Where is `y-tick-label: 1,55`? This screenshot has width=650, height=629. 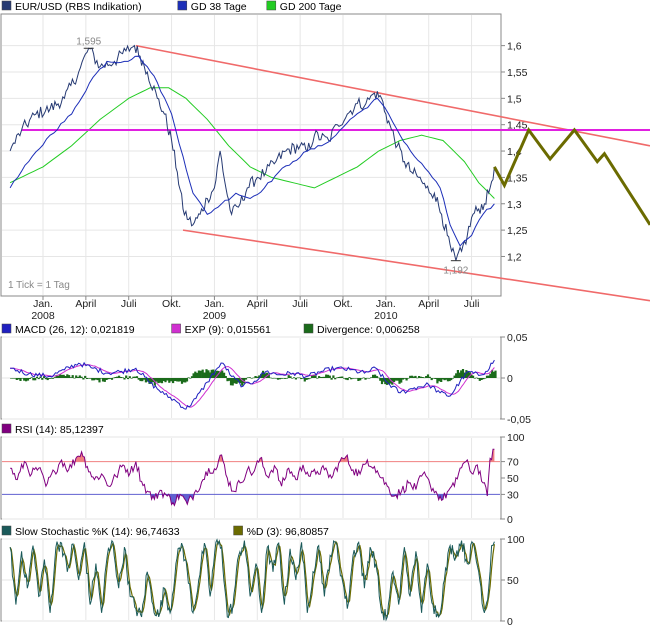
y-tick-label: 1,55 is located at coordinates (517, 73).